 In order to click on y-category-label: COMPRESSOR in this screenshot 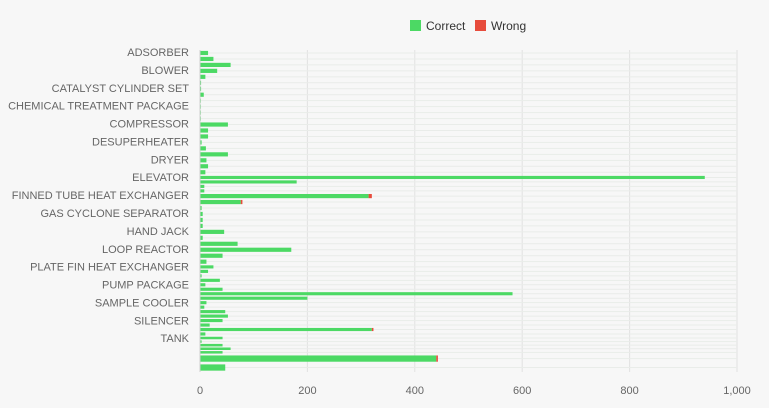, I will do `click(150, 125)`.